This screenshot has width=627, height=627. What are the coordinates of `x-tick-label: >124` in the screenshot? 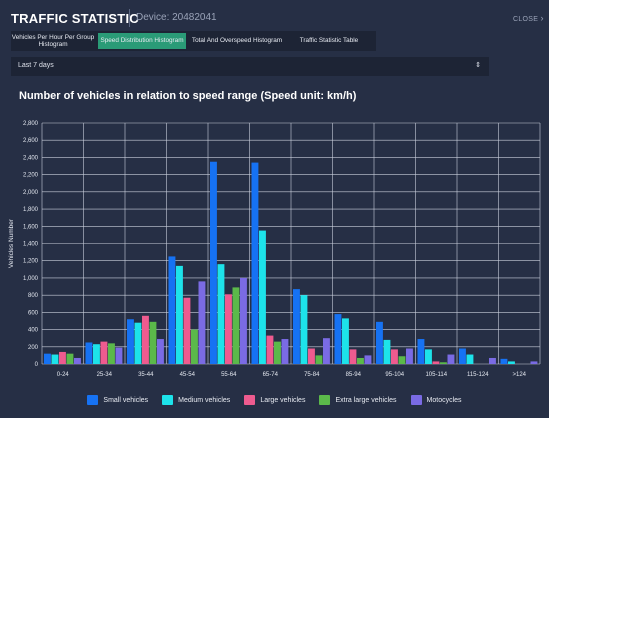 It's located at (519, 375).